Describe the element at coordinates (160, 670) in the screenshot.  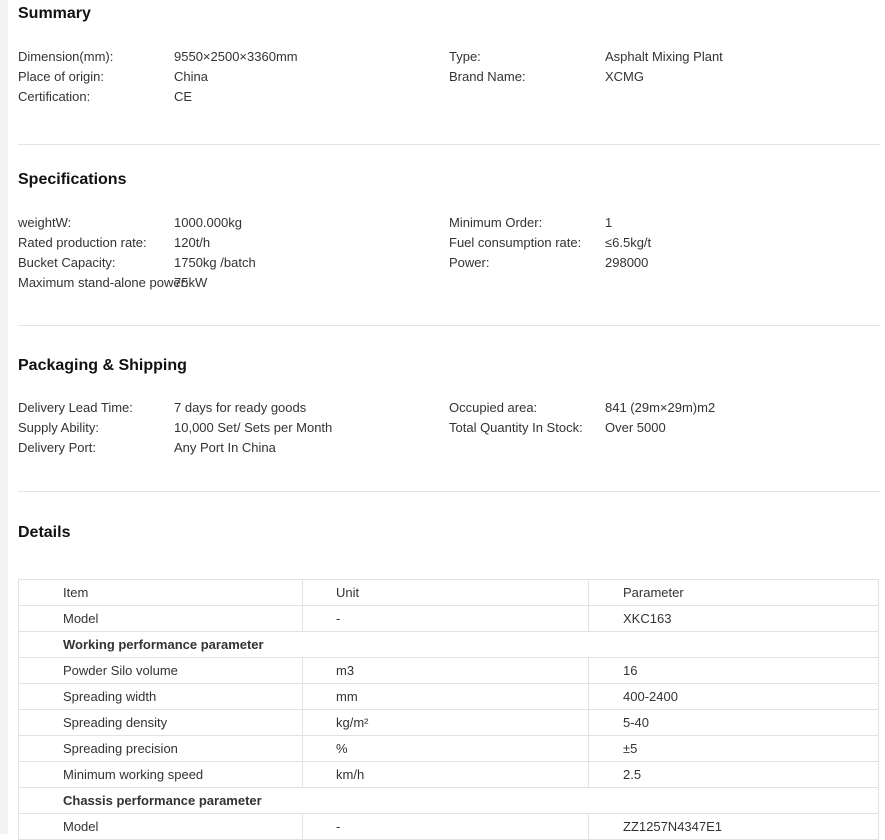
I see `cell-item: Powder Silo volume` at that location.